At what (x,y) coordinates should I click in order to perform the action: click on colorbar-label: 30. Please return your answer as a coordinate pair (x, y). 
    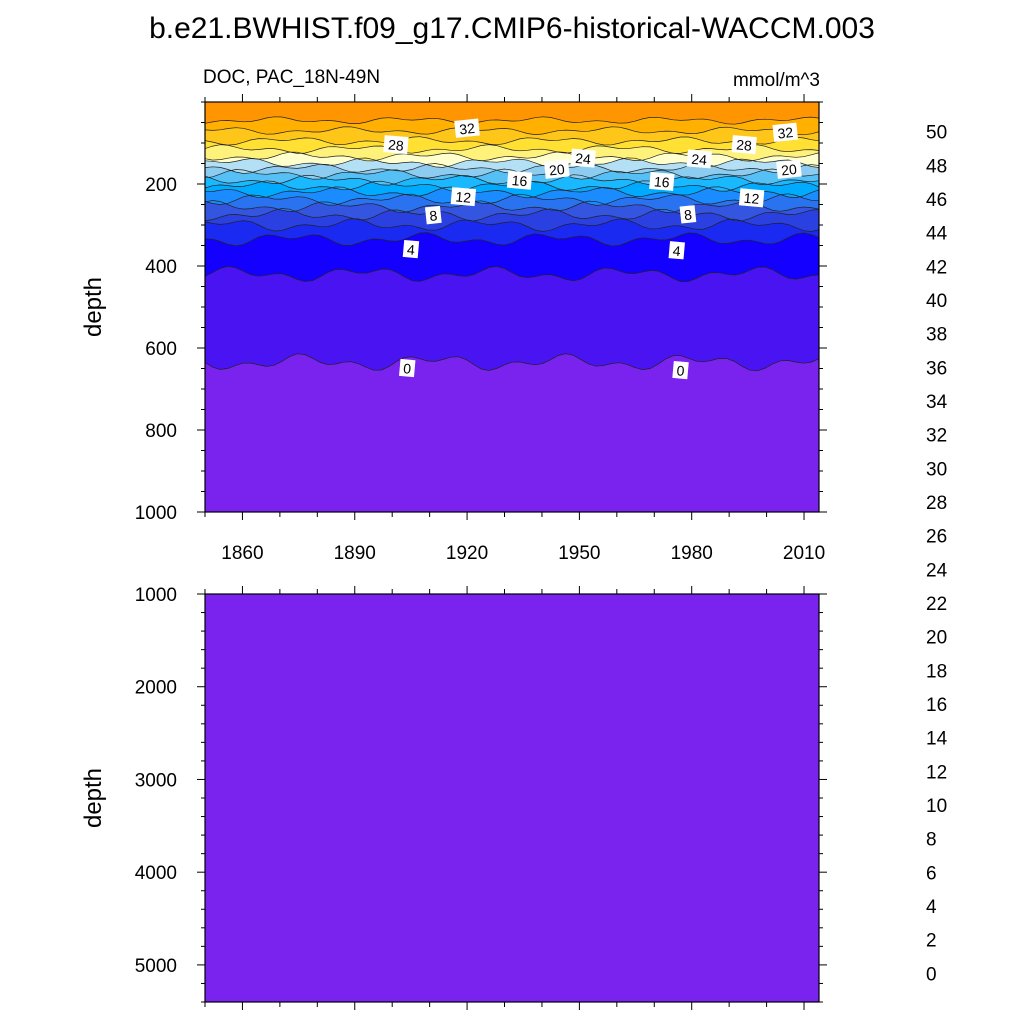
    Looking at the image, I should click on (936, 469).